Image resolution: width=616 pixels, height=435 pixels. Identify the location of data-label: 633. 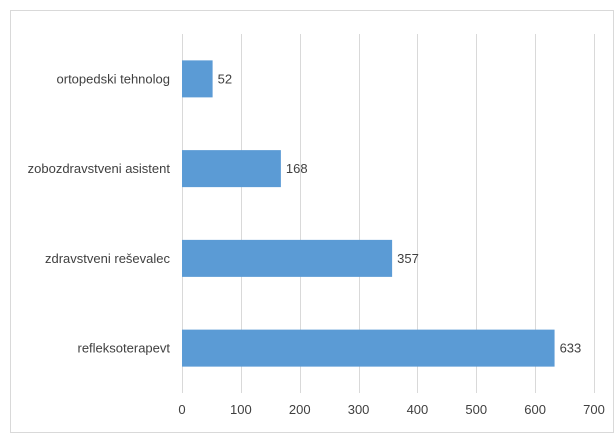
(571, 348).